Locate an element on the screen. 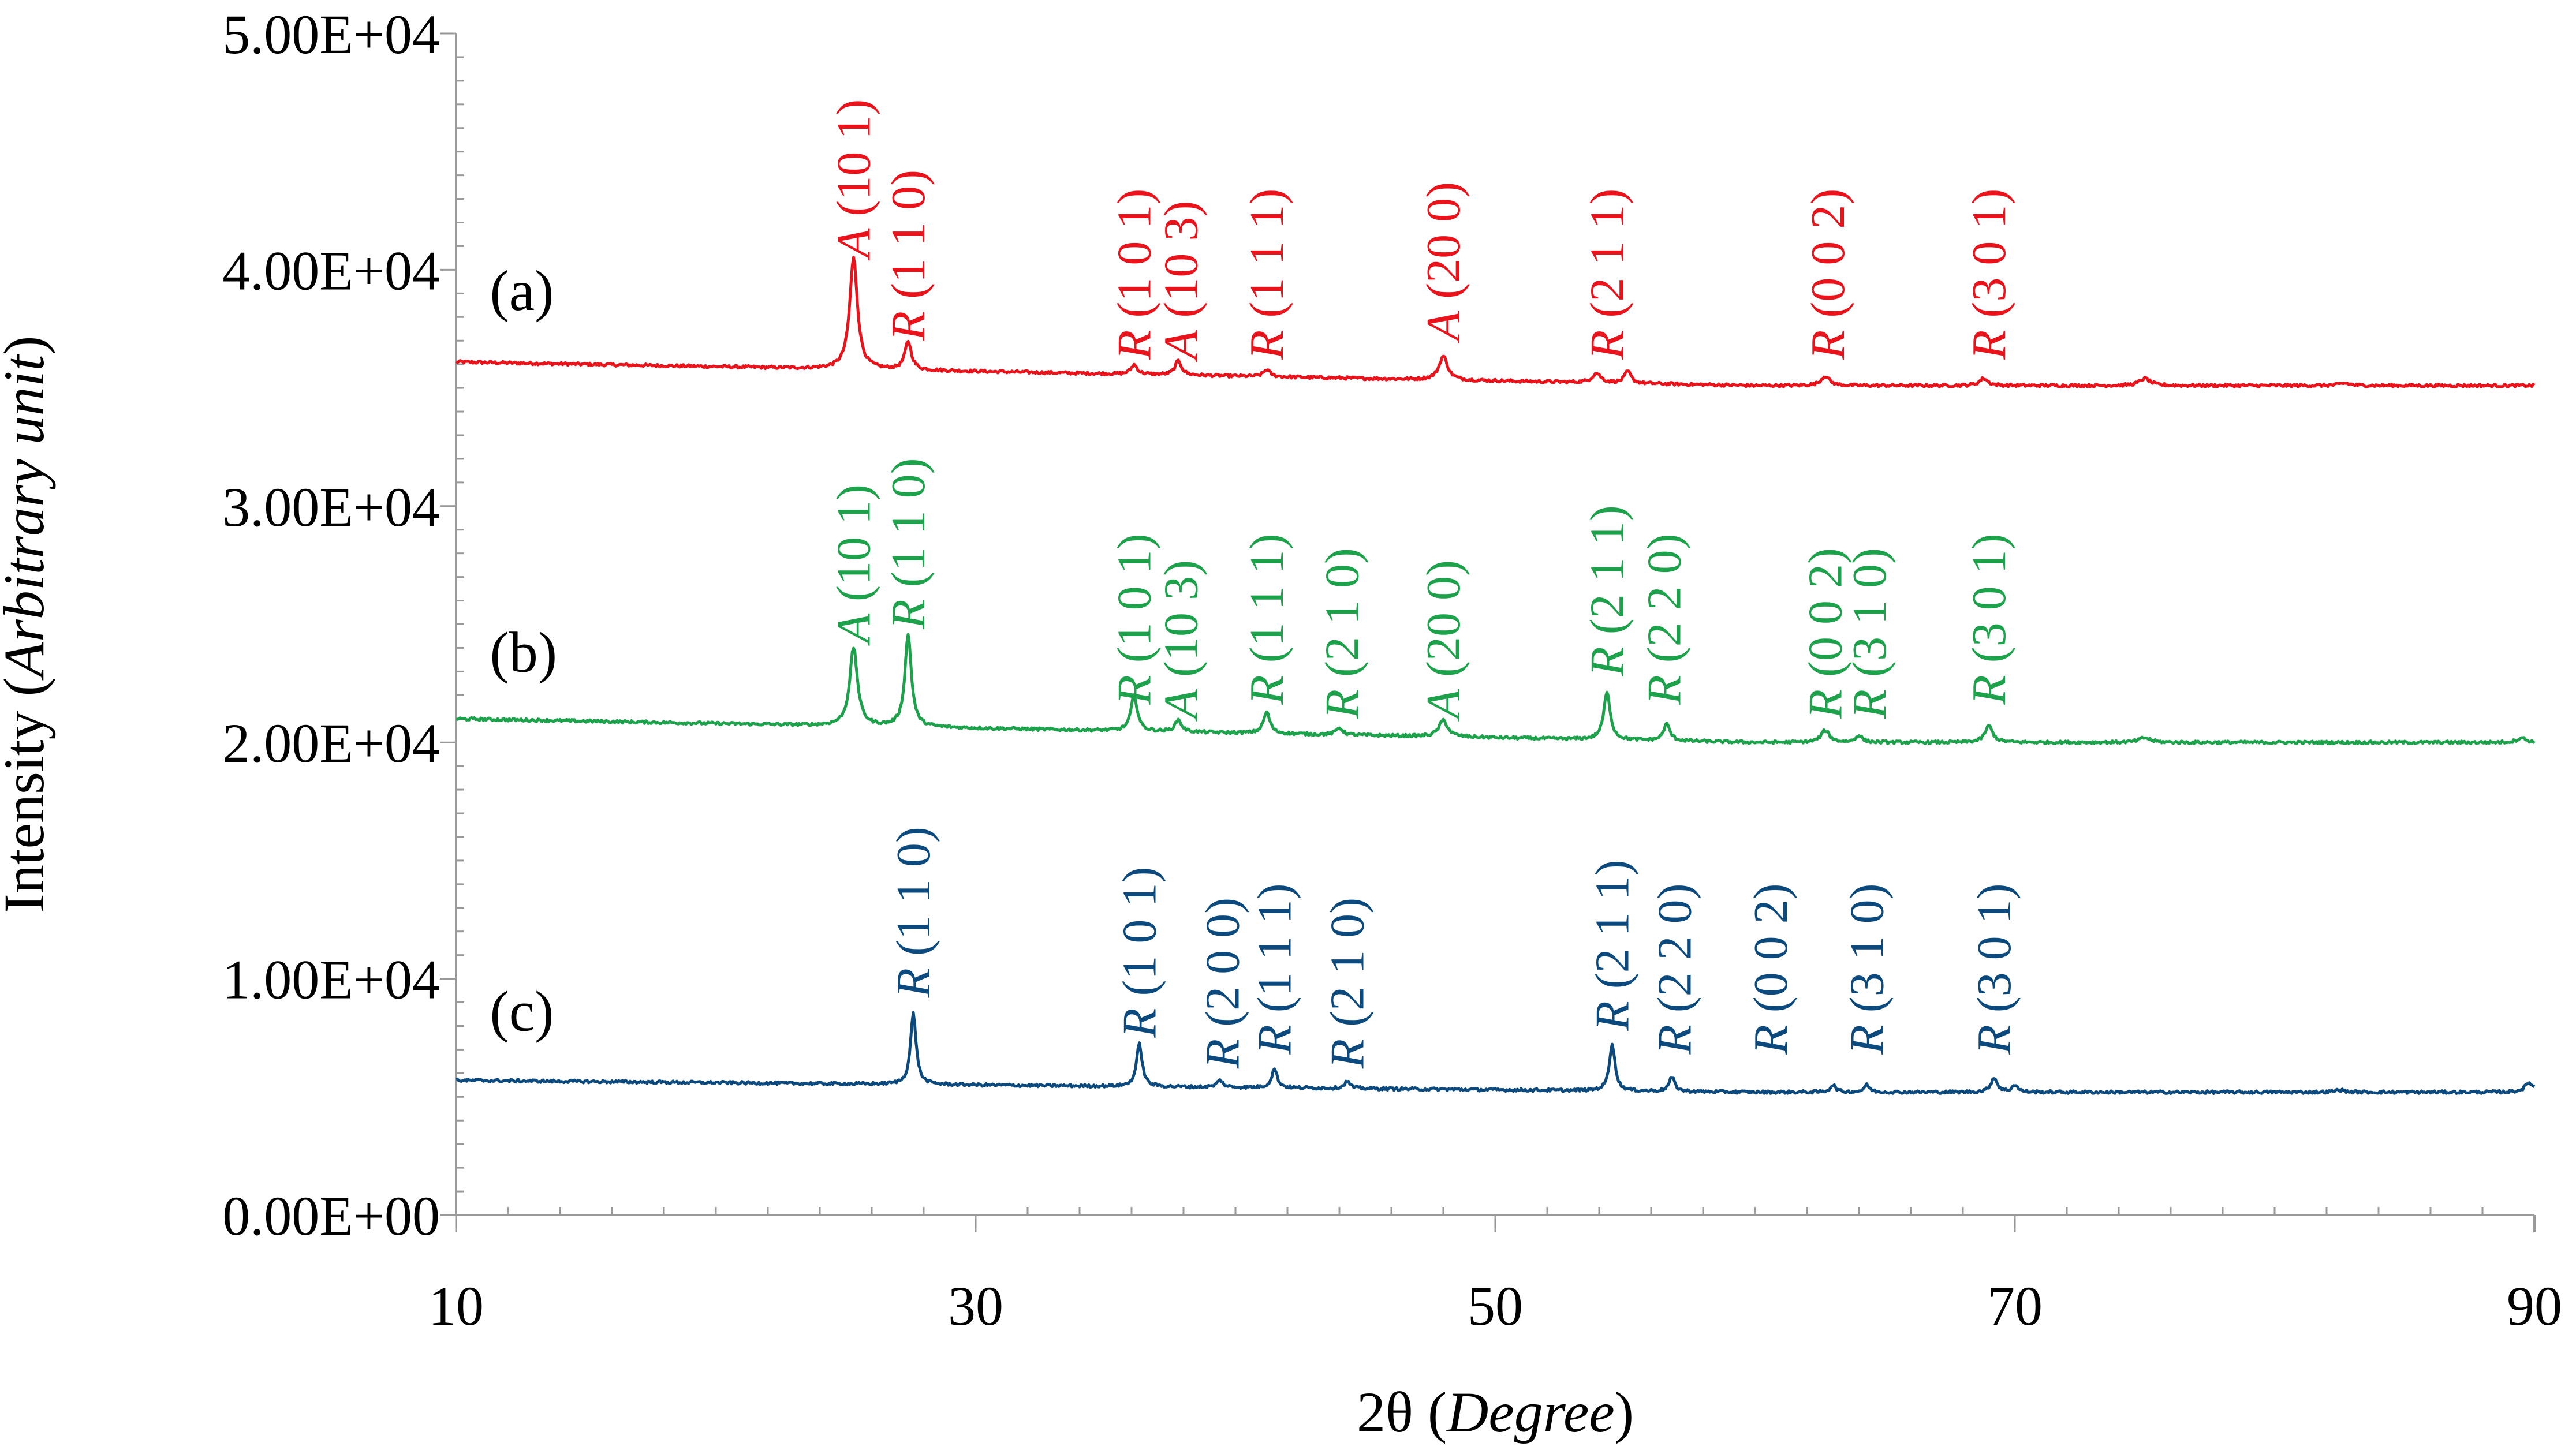  y-axis-title: Intensity (Arbitrary unit) is located at coordinates (28, 624).